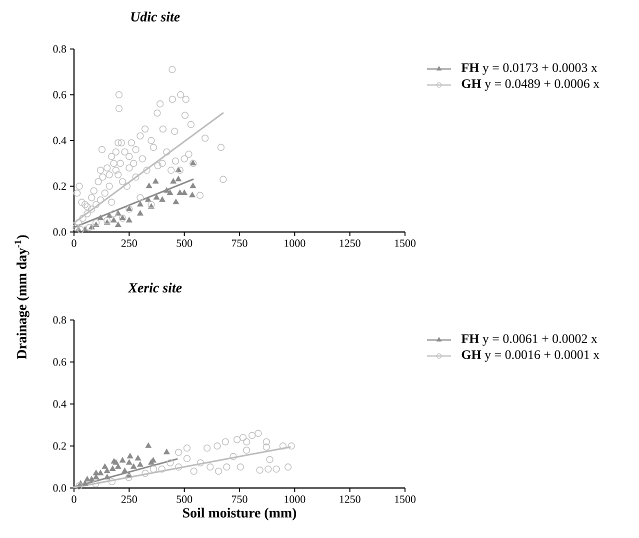 The height and width of the screenshot is (538, 639). What do you see at coordinates (531, 356) in the screenshot?
I see `legend-label: GH y = 0.0016 + 0.0001 x` at bounding box center [531, 356].